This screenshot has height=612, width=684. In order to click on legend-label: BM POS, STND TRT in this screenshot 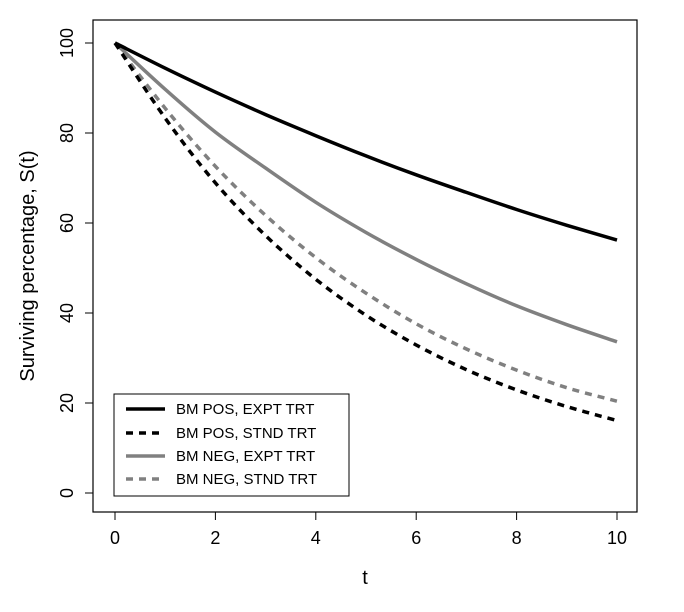, I will do `click(246, 433)`.